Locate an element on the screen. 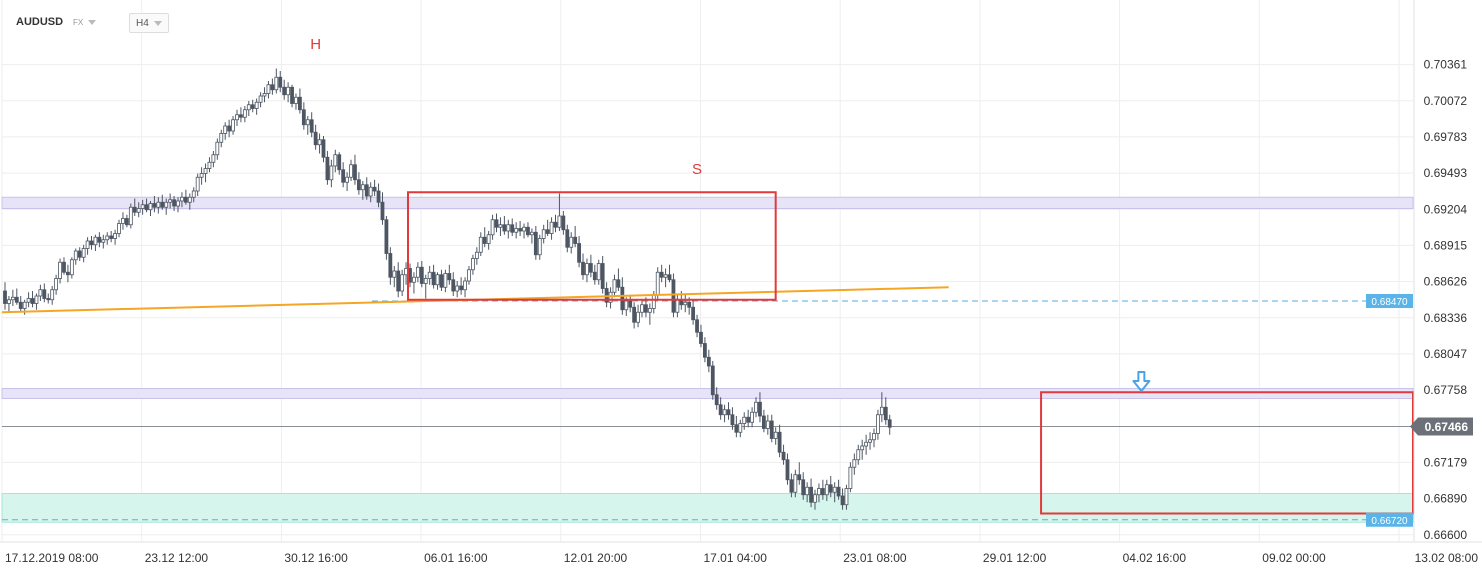 The height and width of the screenshot is (574, 1482). x-tick-label: 04.02 16:00 is located at coordinates (1155, 558).